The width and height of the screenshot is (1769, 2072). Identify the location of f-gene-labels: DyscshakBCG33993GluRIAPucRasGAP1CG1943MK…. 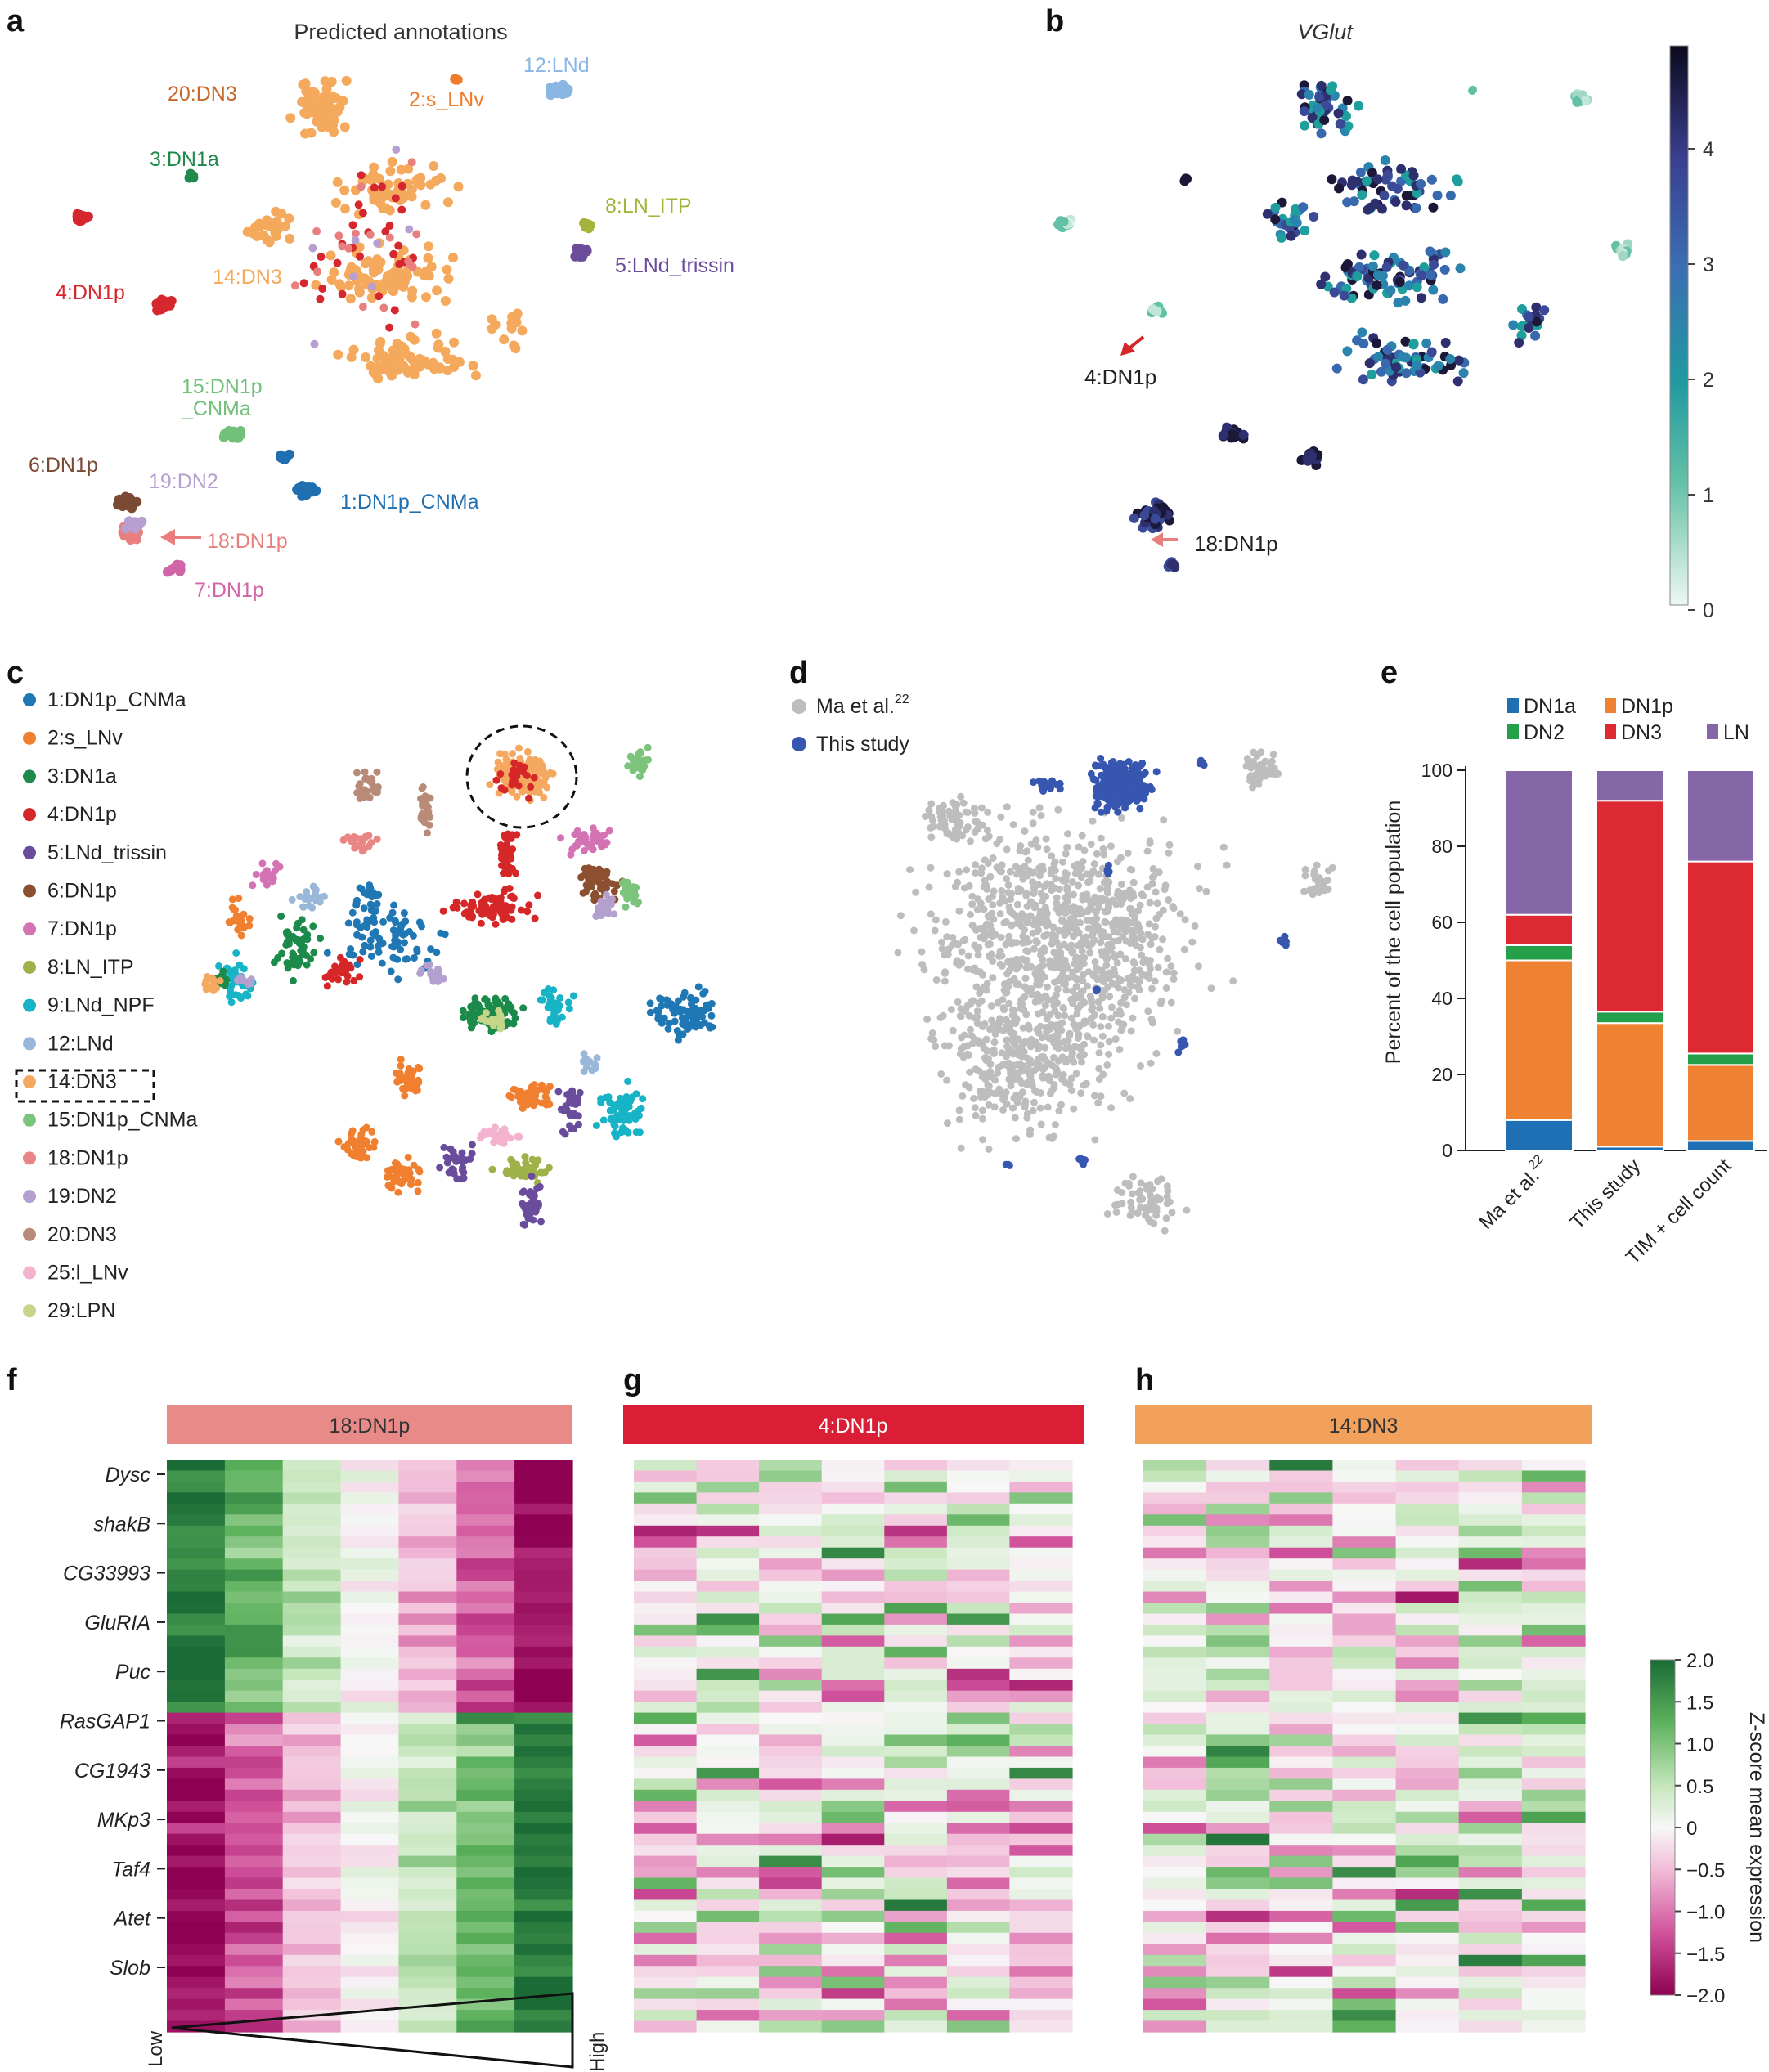
(112, 1722).